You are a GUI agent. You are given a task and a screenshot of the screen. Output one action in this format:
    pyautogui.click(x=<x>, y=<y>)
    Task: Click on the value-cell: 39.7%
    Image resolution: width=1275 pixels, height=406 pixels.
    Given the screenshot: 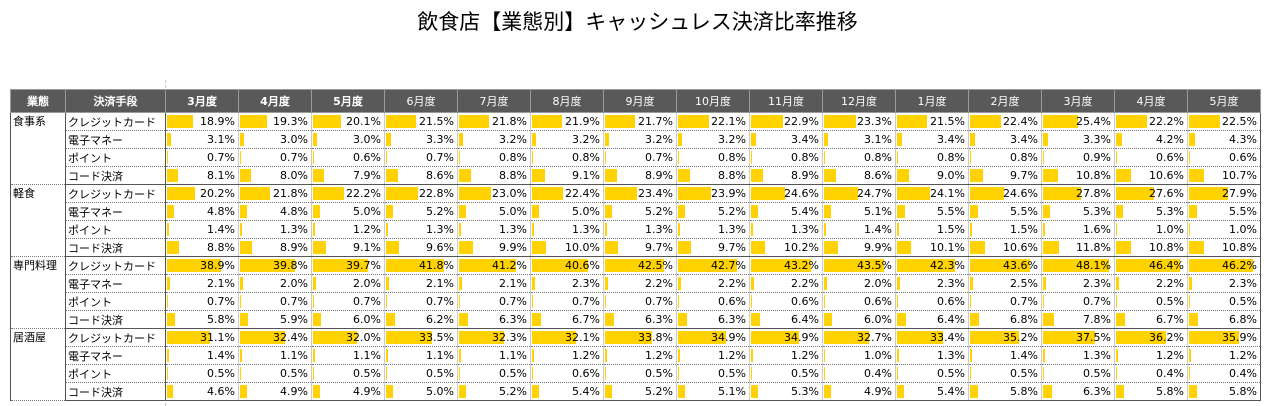 What is the action you would take?
    pyautogui.click(x=348, y=265)
    